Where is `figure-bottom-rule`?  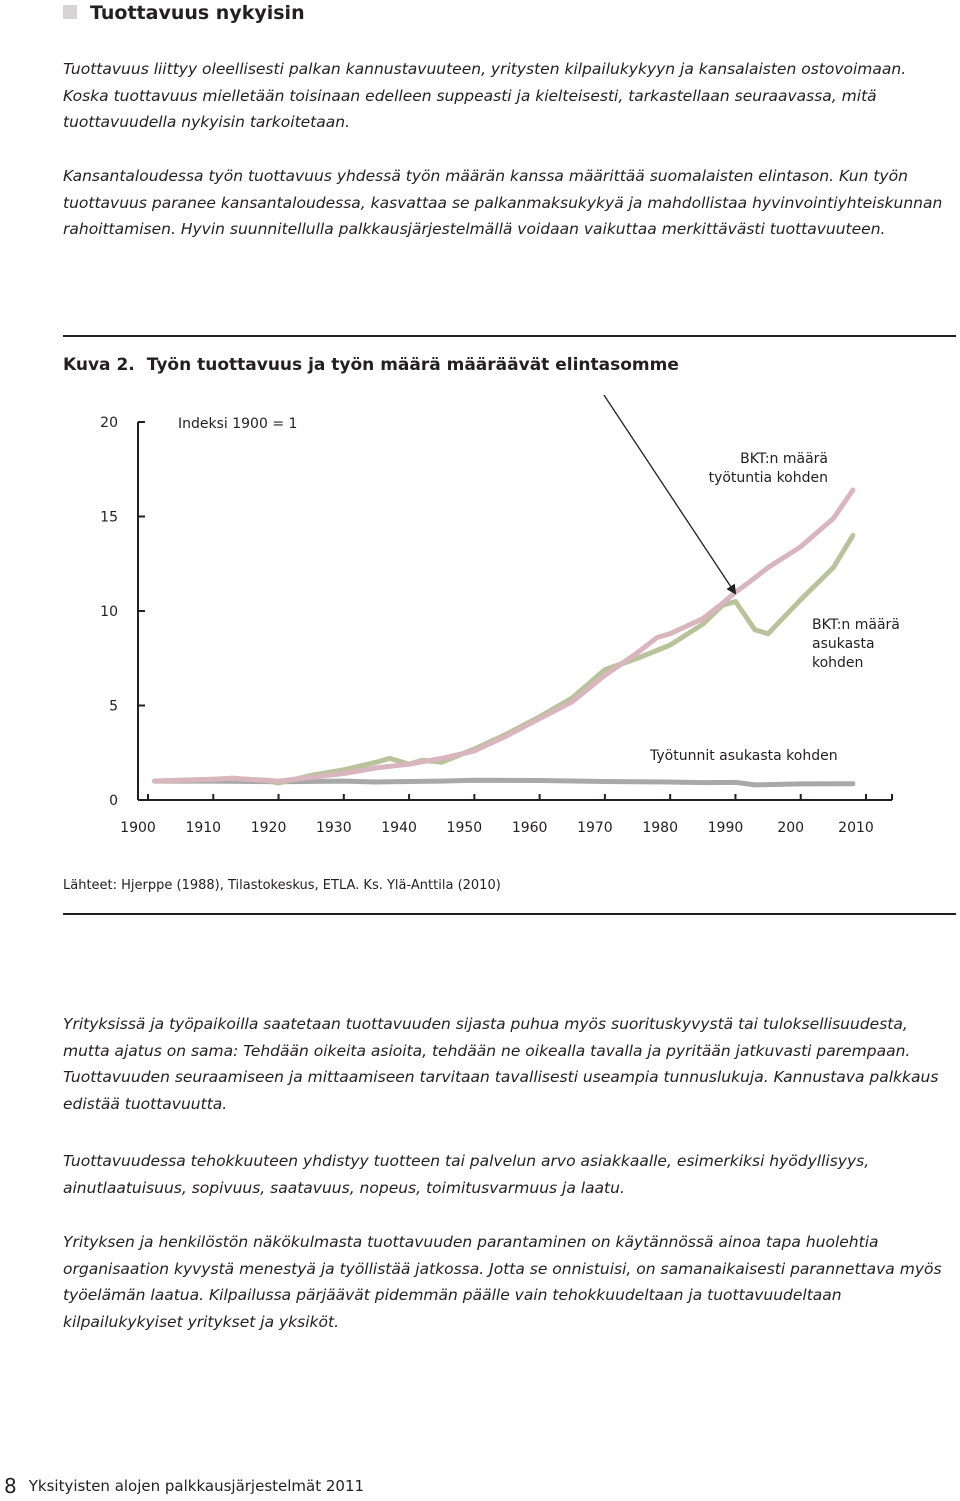
figure-bottom-rule is located at coordinates (509, 914).